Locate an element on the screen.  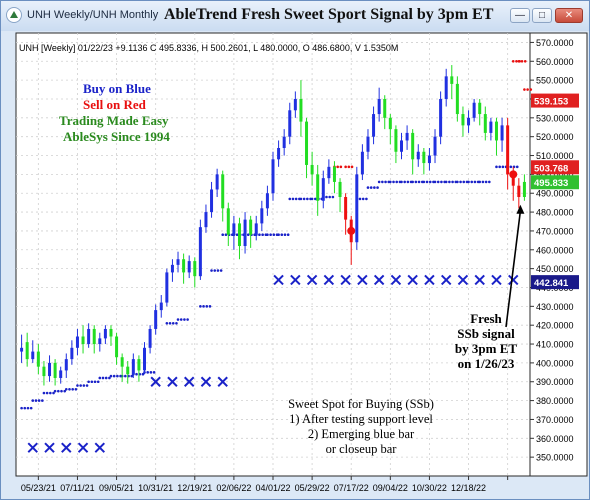
close-button: ✕ is located at coordinates (569, 15).